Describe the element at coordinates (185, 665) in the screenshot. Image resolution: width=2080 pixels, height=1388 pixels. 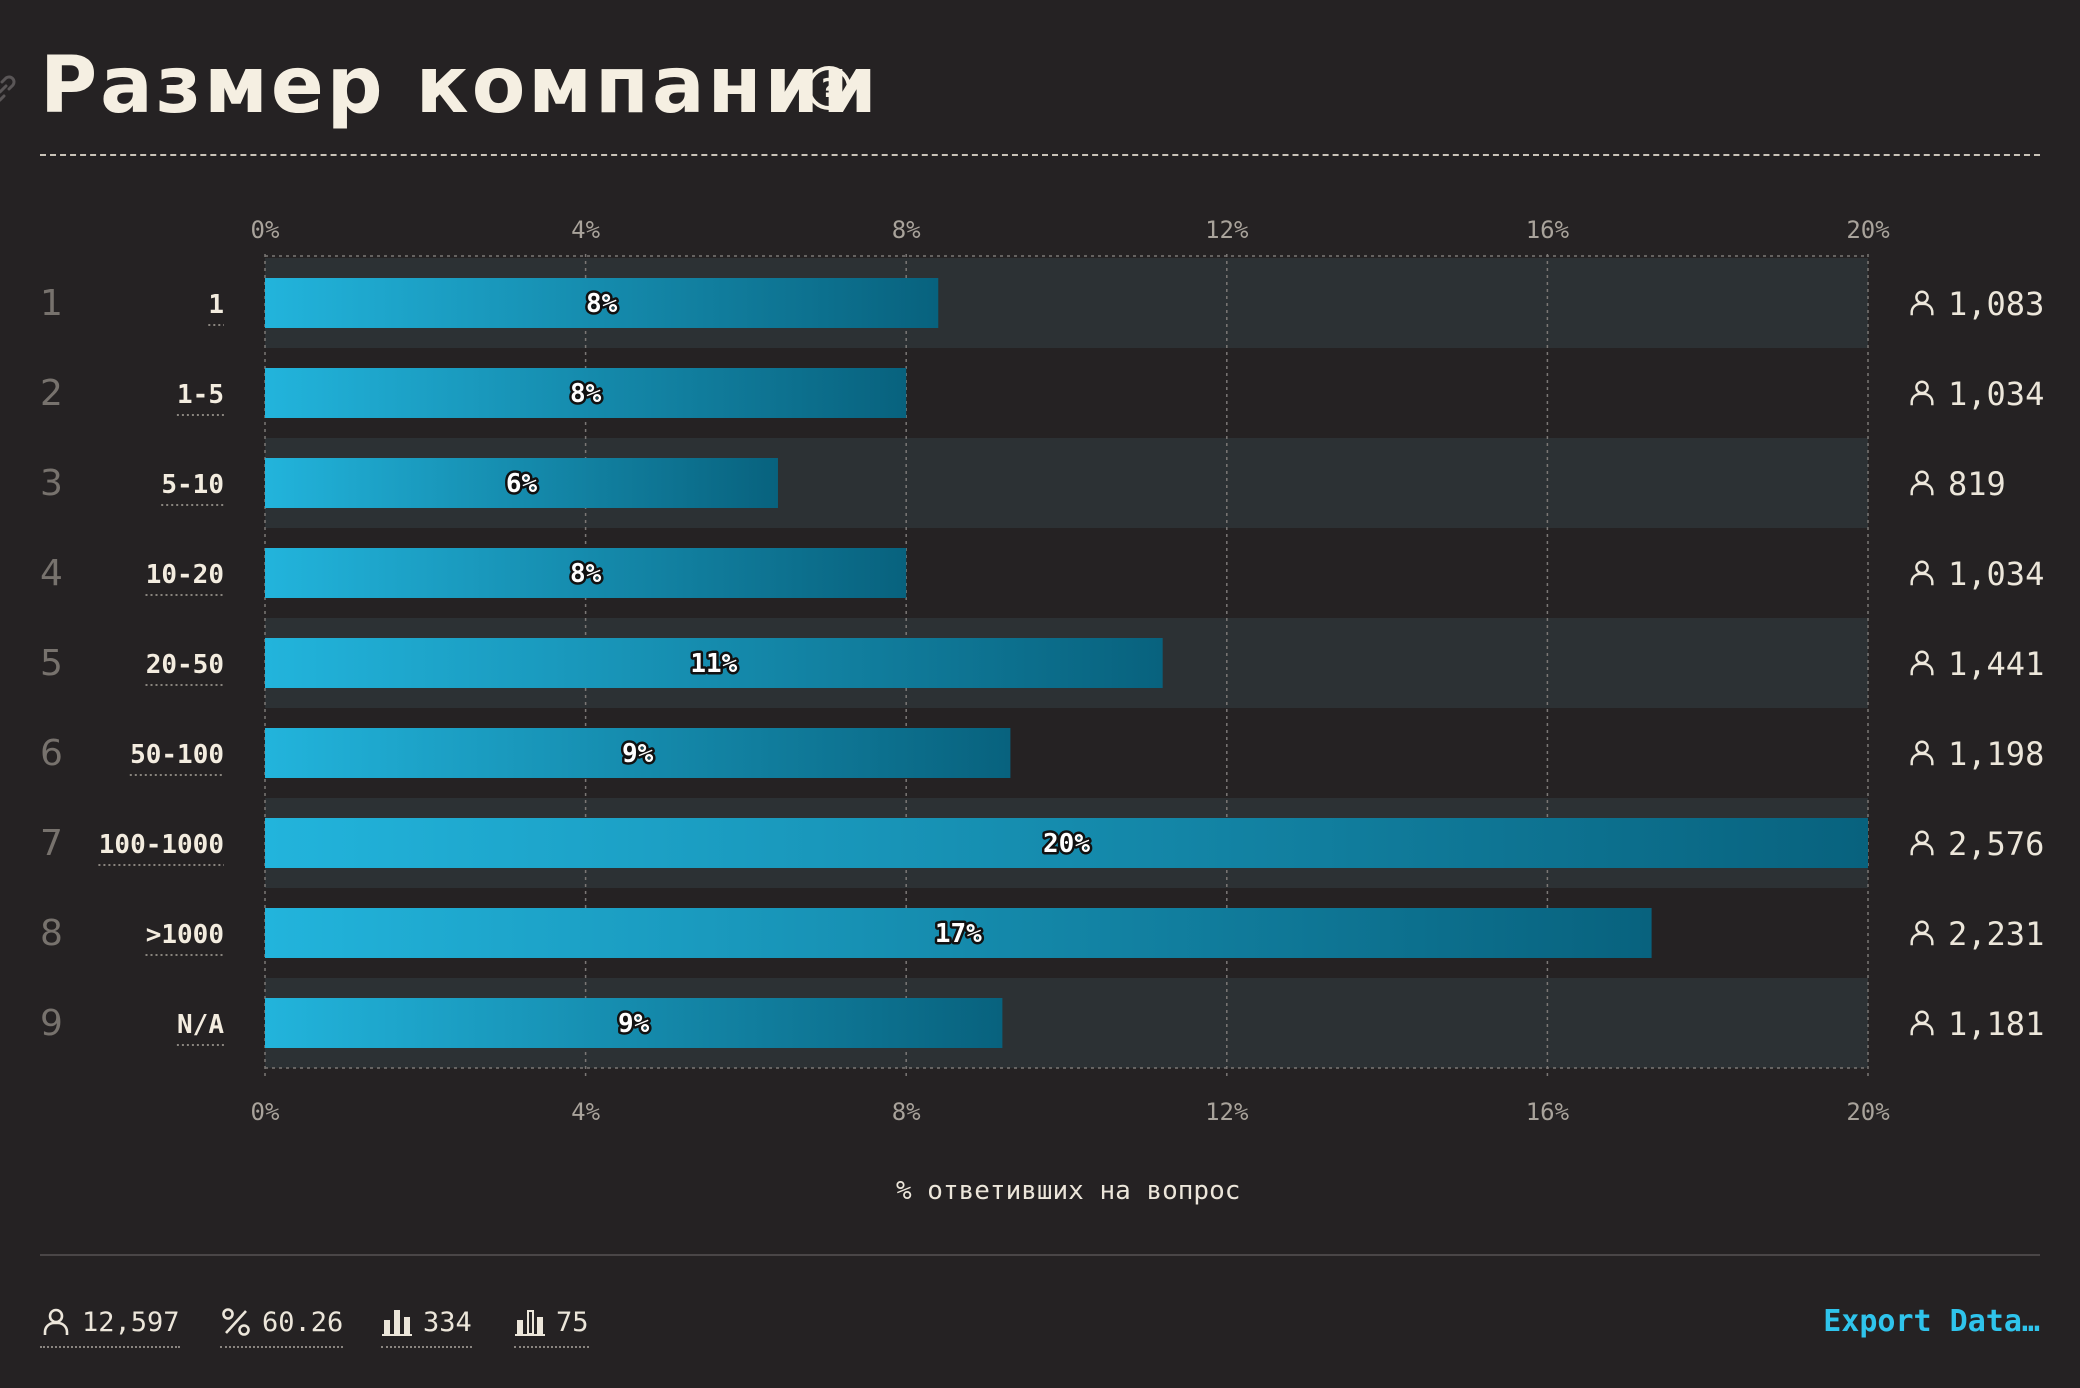
I see `category-label: 20-50` at that location.